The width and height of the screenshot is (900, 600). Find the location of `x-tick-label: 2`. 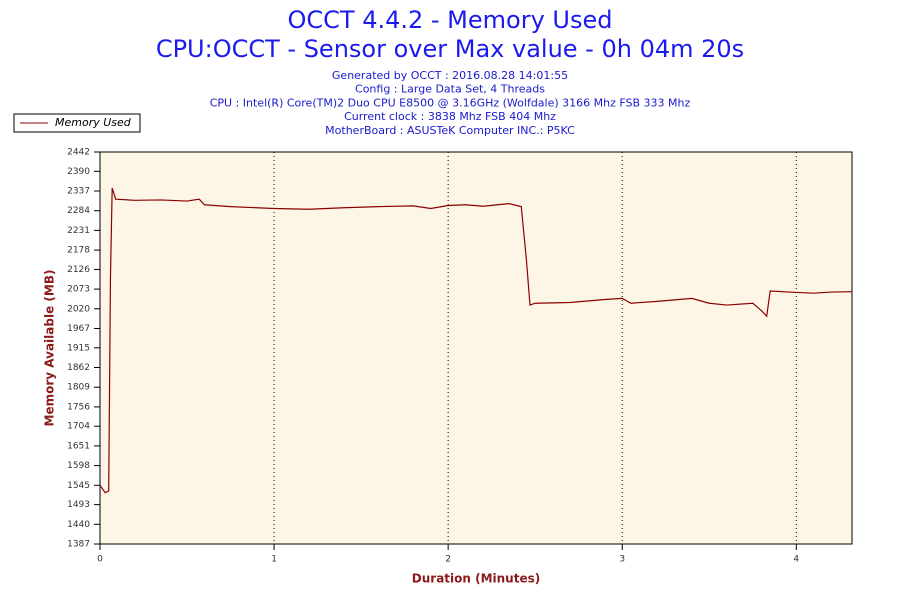

x-tick-label: 2 is located at coordinates (448, 560).